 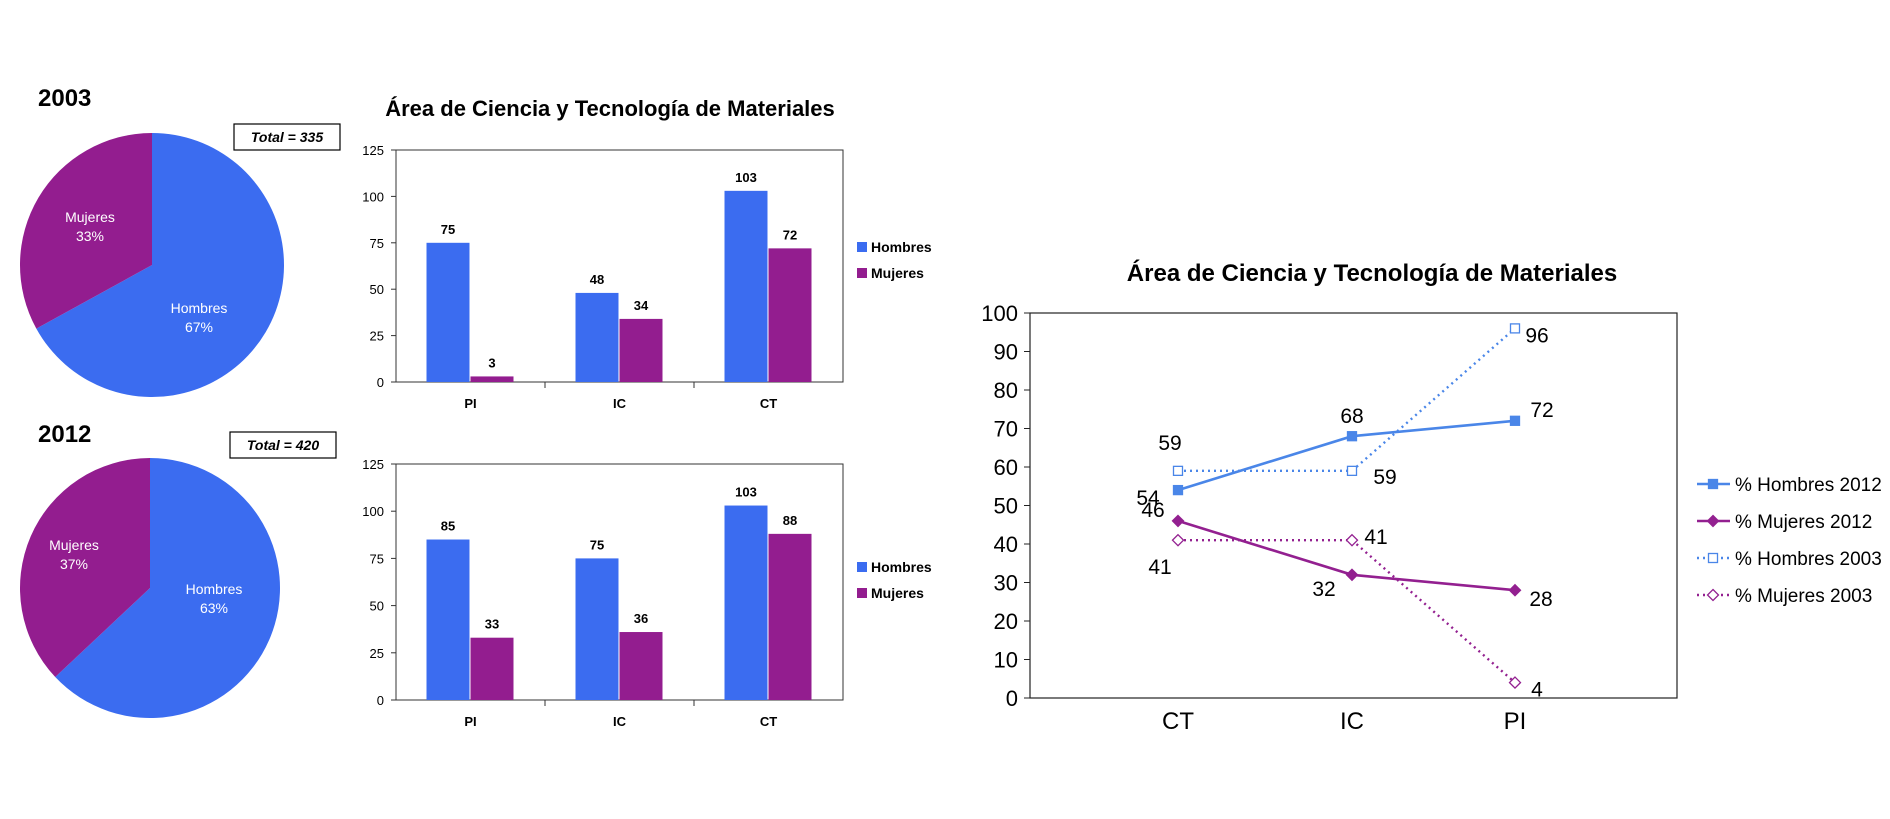 What do you see at coordinates (1540, 599) in the screenshot?
I see `data-label: 28` at bounding box center [1540, 599].